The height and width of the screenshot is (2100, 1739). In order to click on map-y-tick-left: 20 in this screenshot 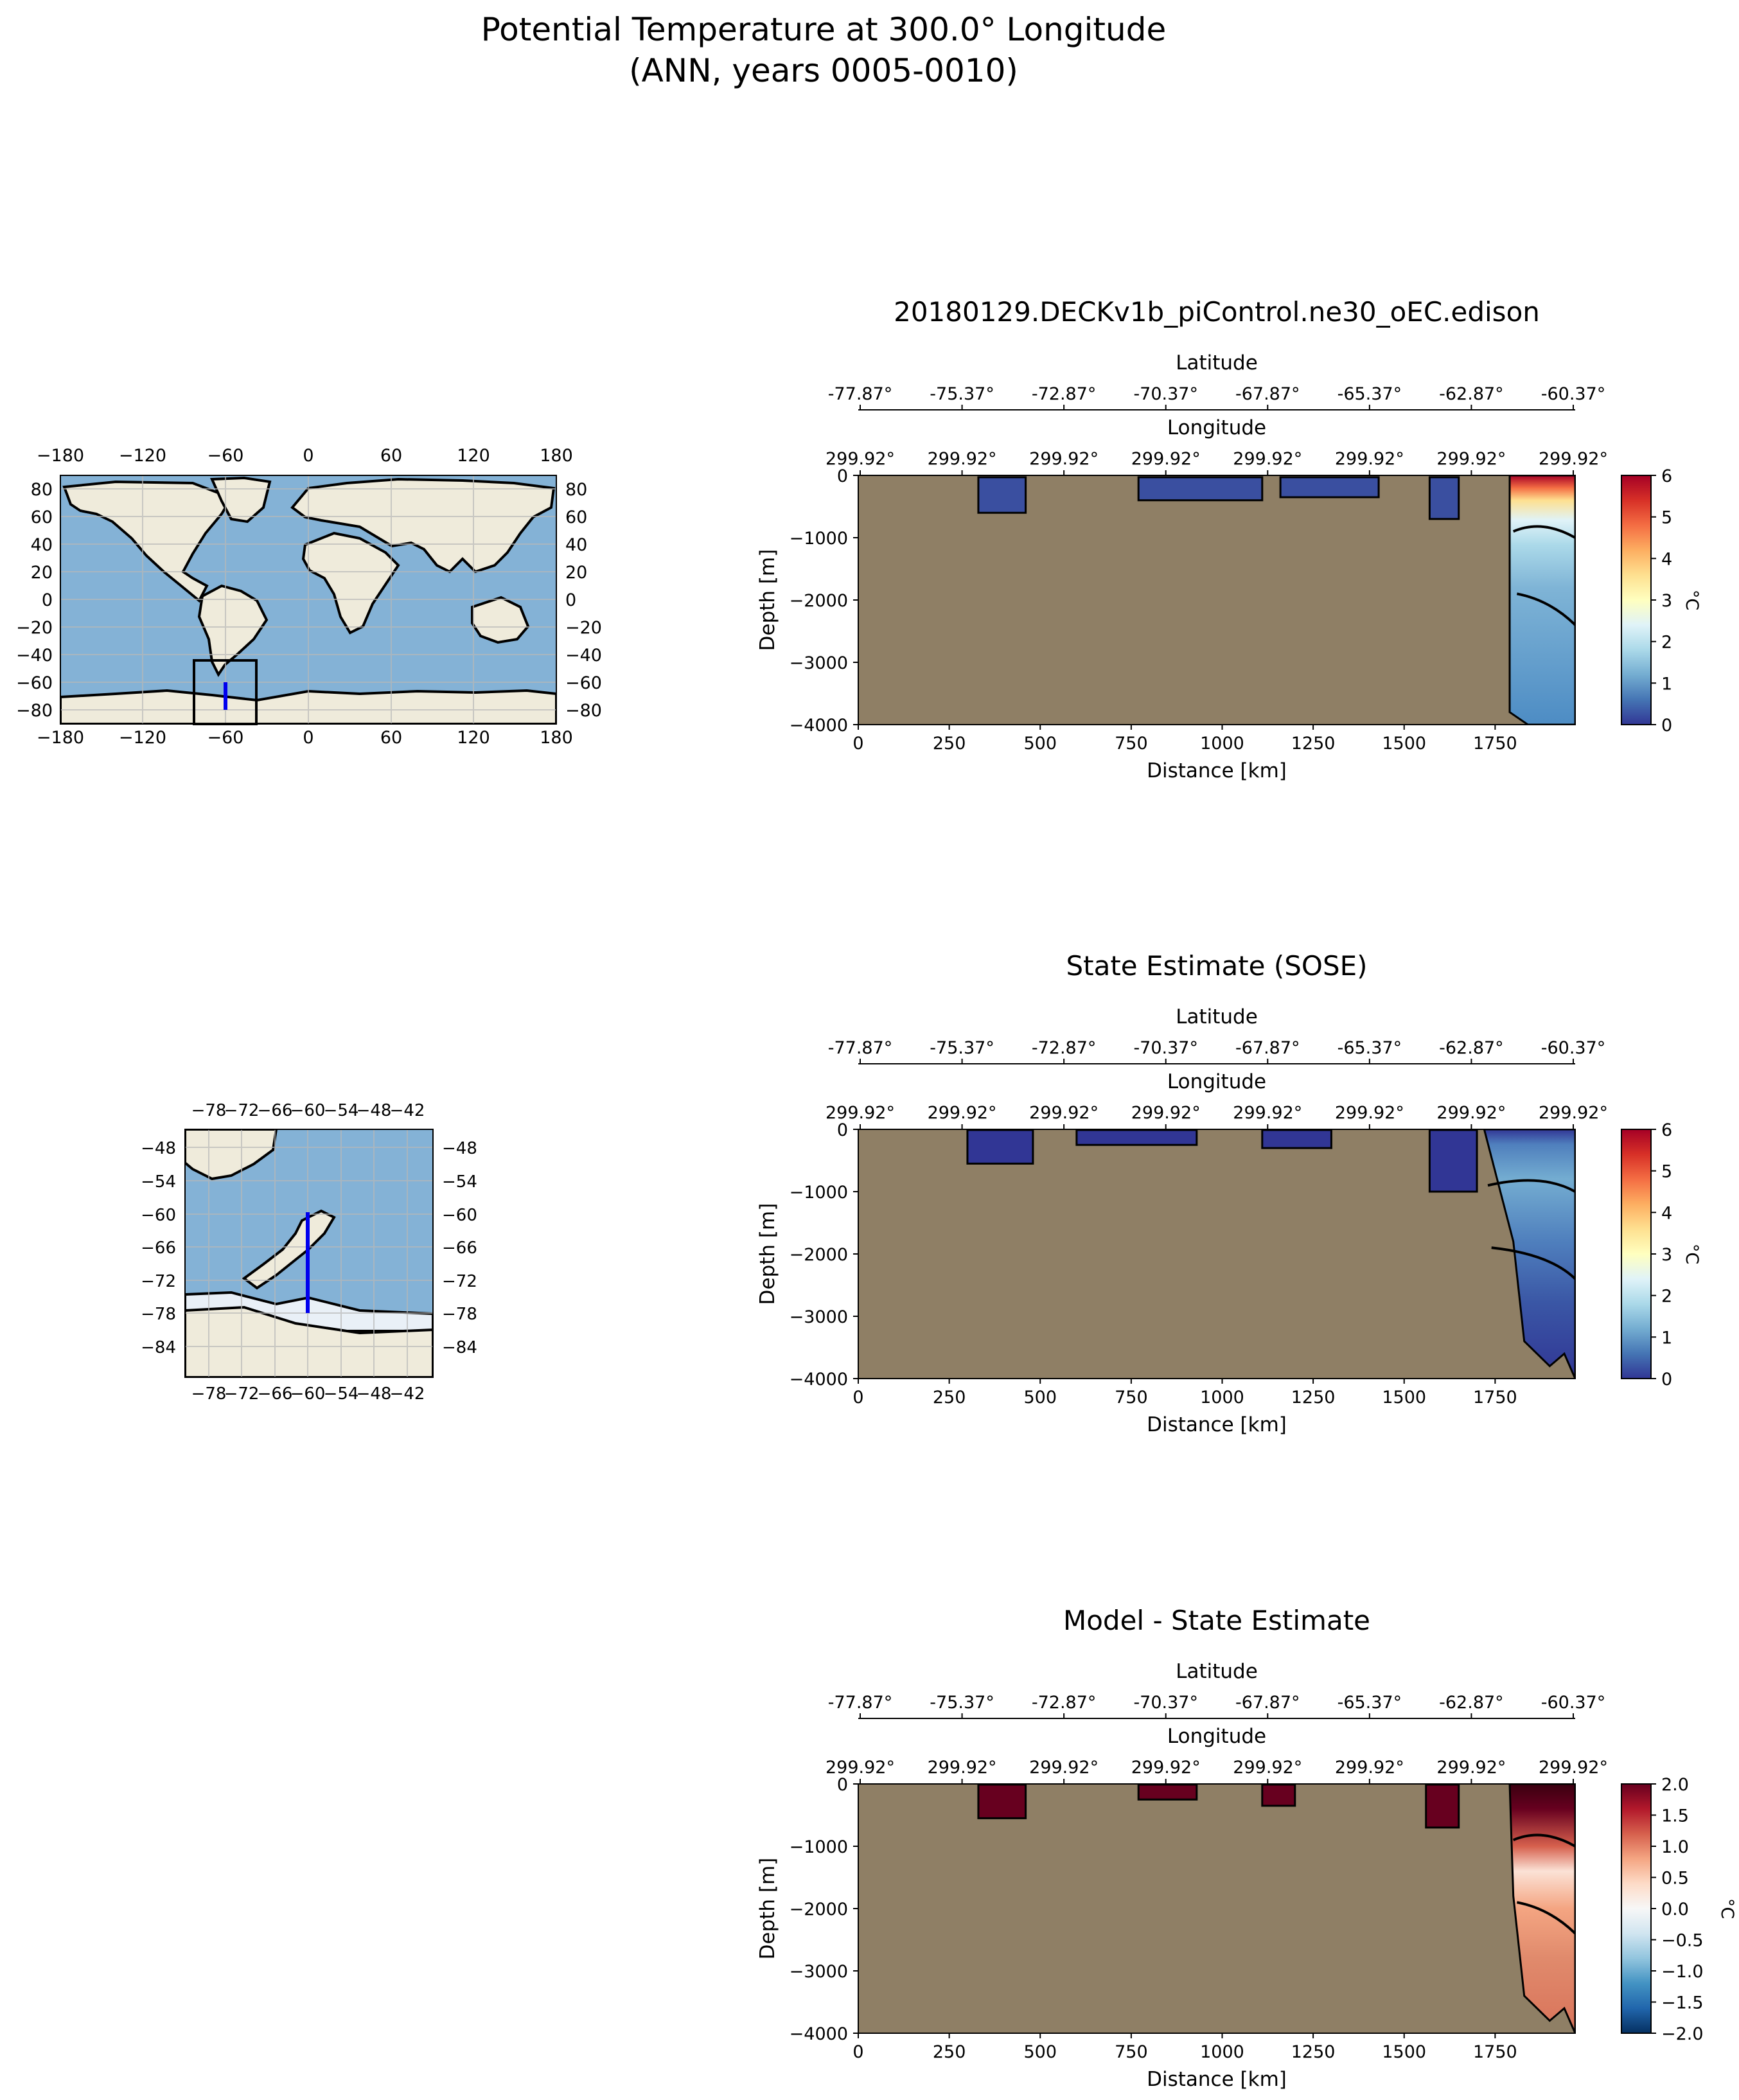, I will do `click(42, 573)`.